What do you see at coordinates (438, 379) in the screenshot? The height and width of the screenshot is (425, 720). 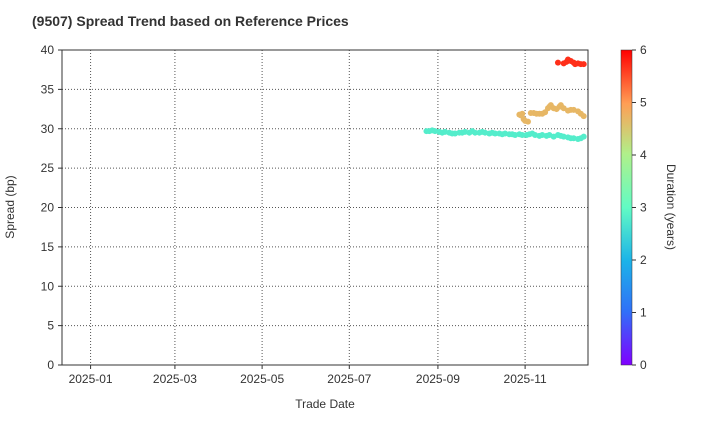 I see `x-tick-label: 2025-09` at bounding box center [438, 379].